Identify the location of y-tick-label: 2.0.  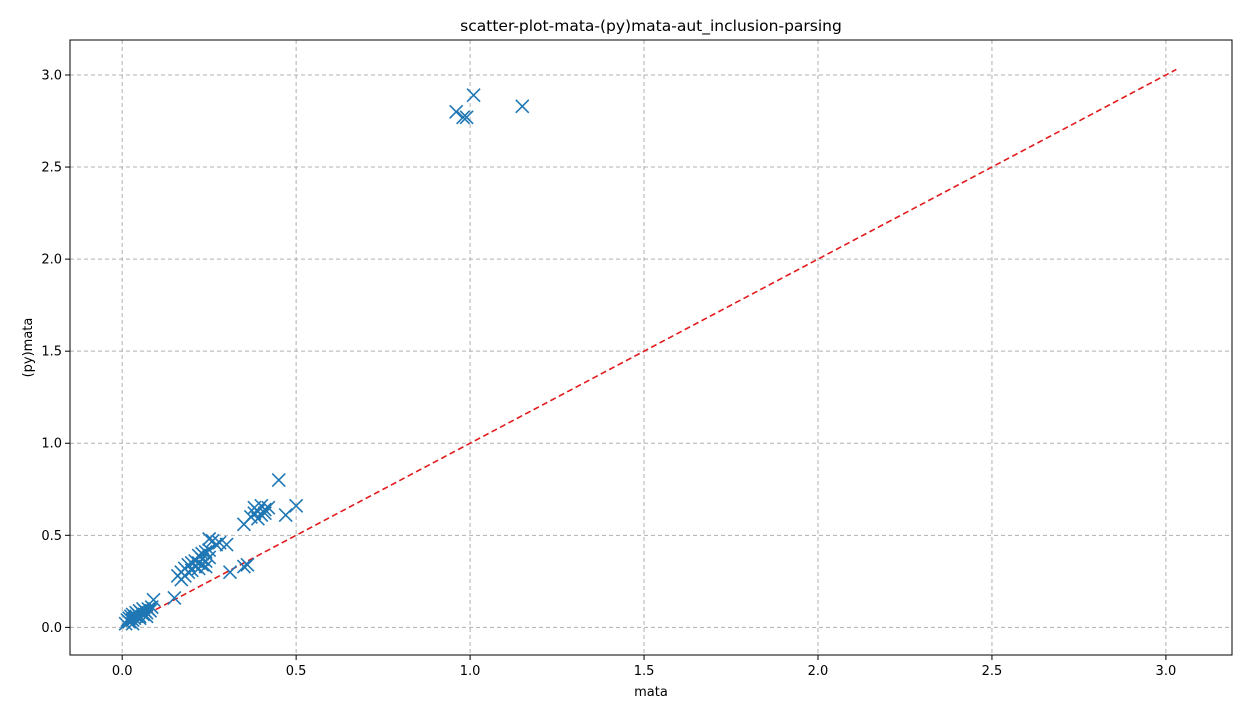
(51, 260).